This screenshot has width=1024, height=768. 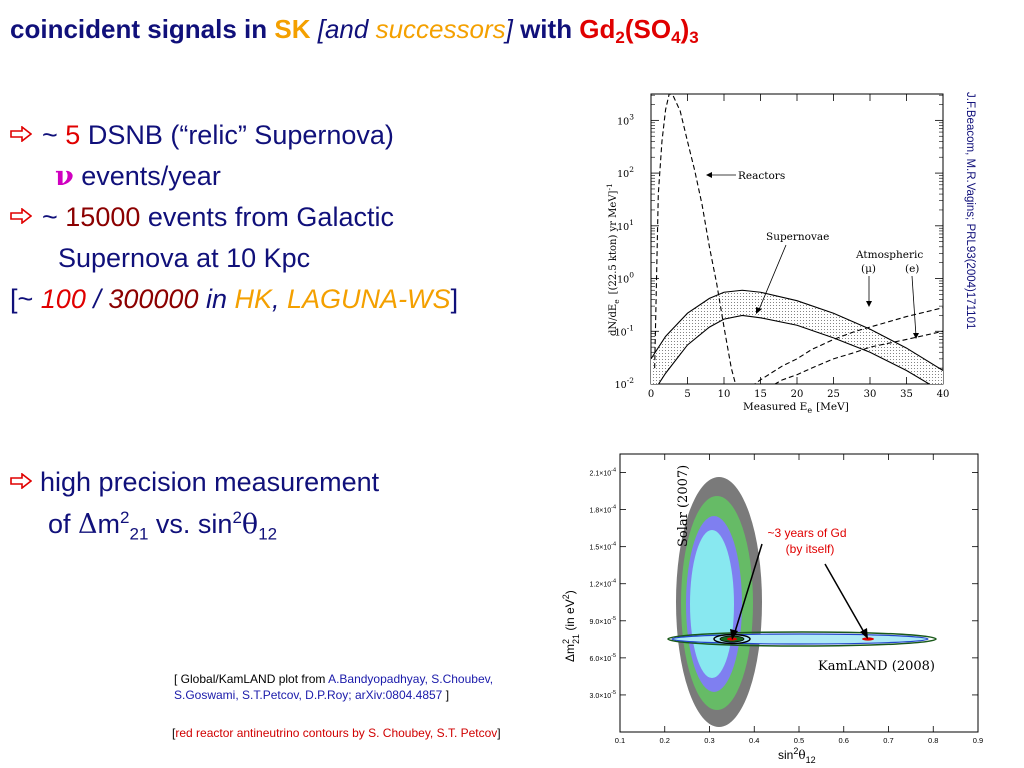 I want to click on x-tick-label: 15, so click(x=760, y=394).